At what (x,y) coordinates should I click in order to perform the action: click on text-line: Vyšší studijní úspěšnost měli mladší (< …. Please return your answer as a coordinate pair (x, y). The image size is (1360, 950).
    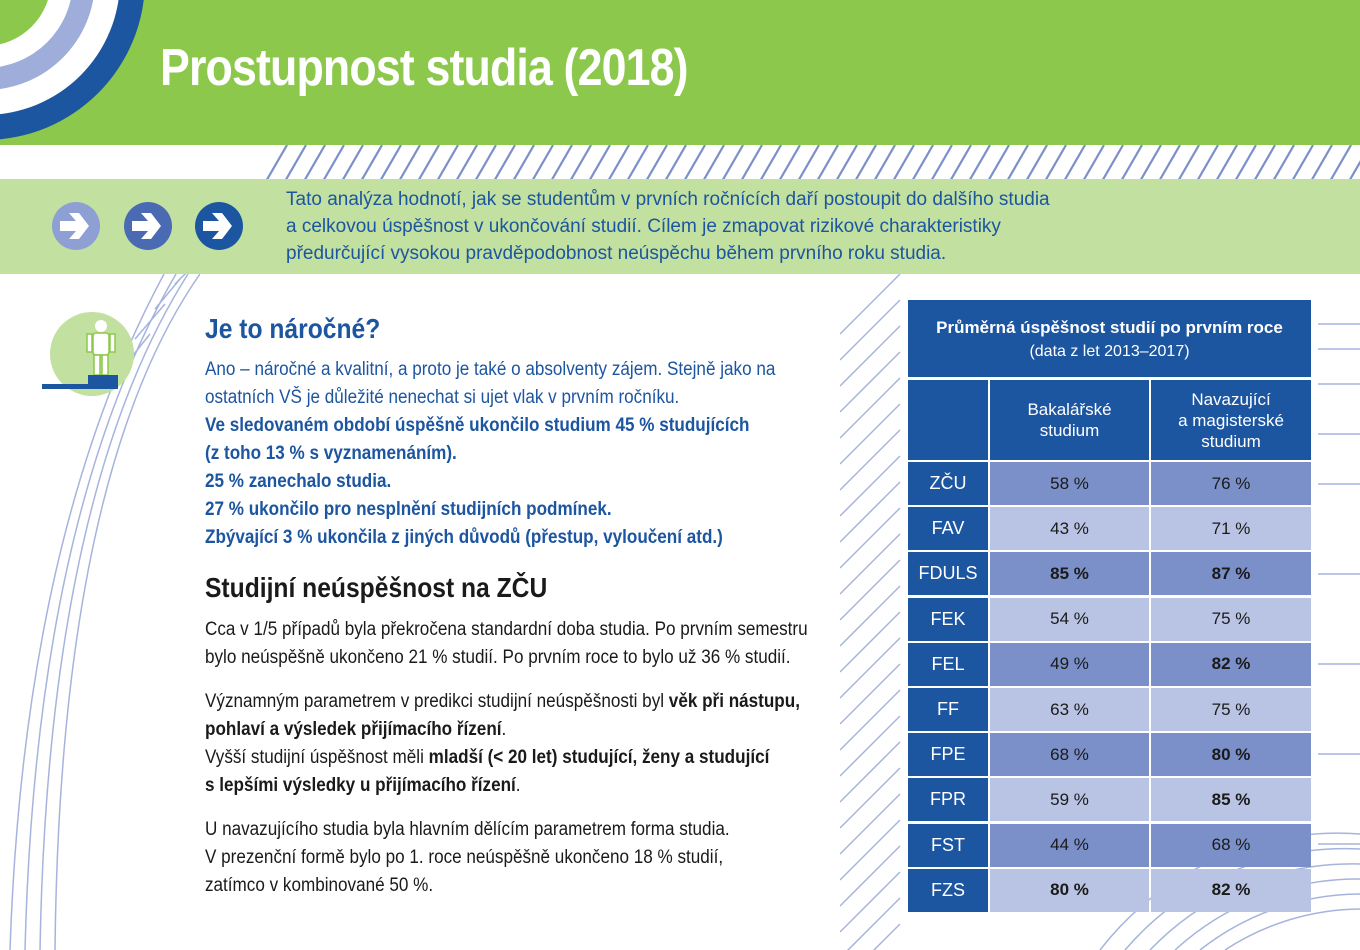
    Looking at the image, I should click on (493, 758).